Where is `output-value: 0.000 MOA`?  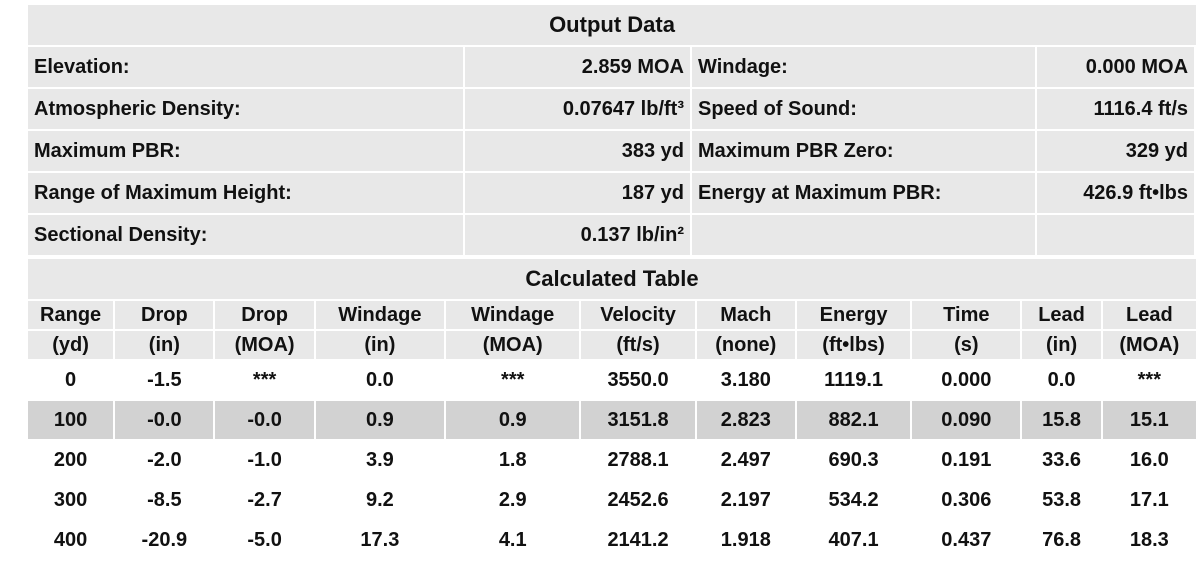 output-value: 0.000 MOA is located at coordinates (1117, 67).